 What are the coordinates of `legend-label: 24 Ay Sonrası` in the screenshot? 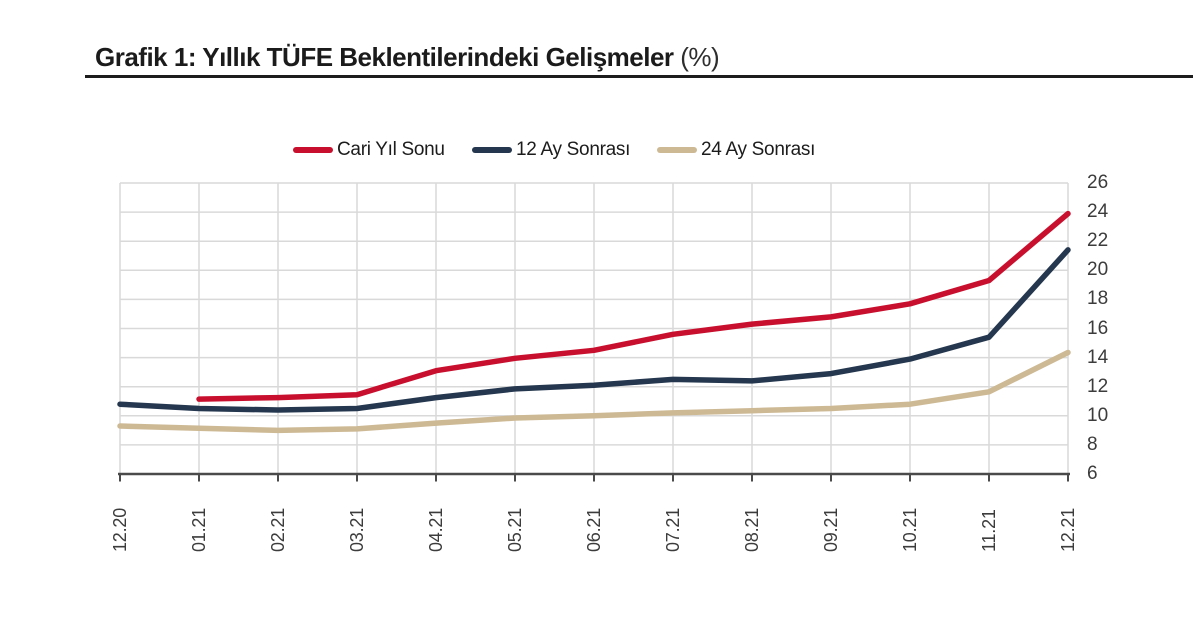 It's located at (758, 149).